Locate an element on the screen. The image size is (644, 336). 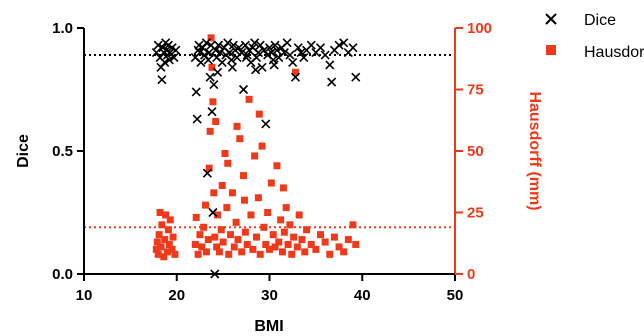
y2-tick-label: 100 is located at coordinates (479, 28).